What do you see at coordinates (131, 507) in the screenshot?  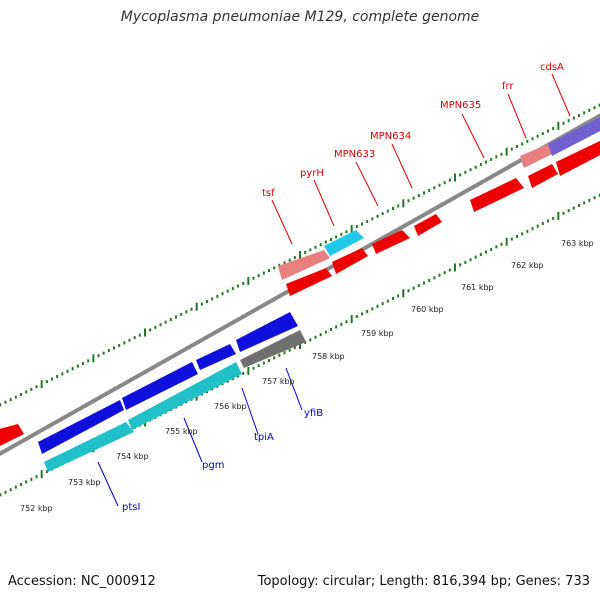 I see `gene-label-ptsI: ptsI` at bounding box center [131, 507].